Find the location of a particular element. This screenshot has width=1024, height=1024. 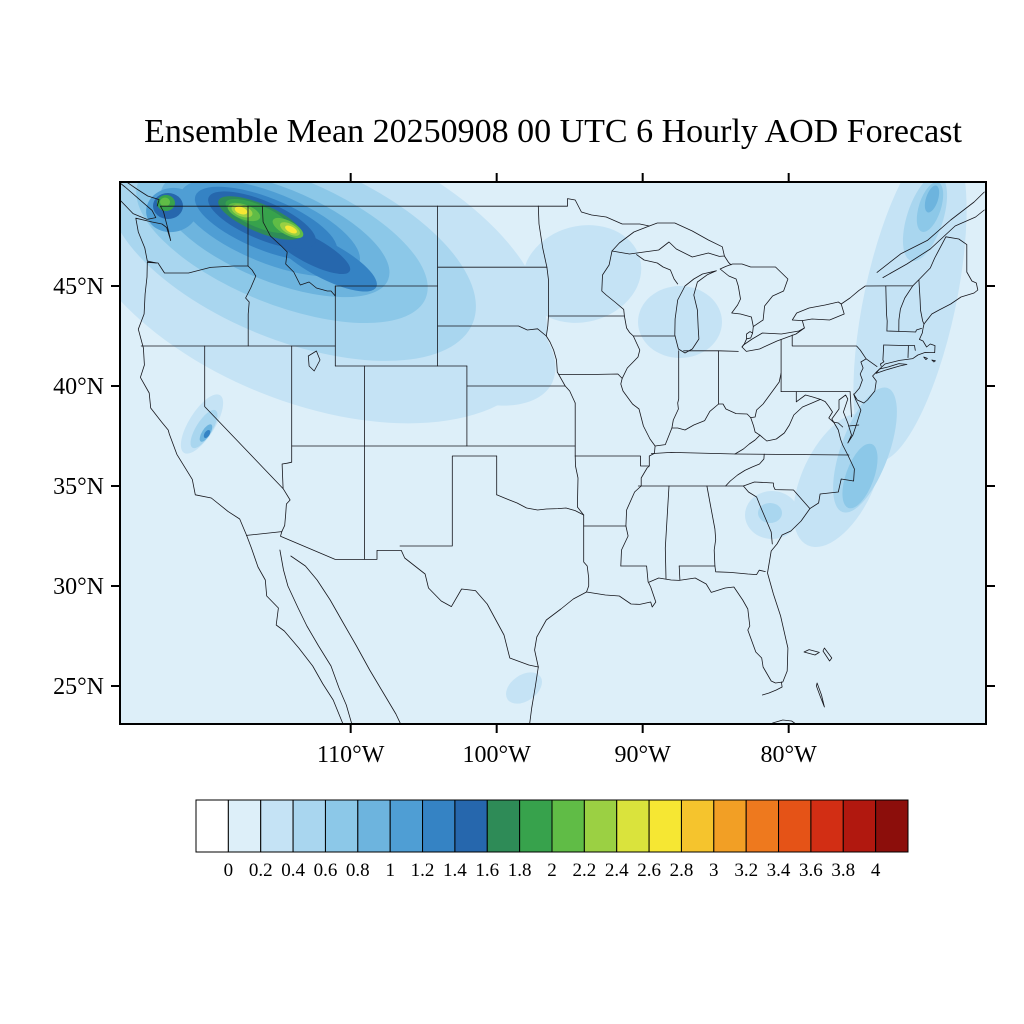

colorbar-tick-label: 3.2 is located at coordinates (746, 870).